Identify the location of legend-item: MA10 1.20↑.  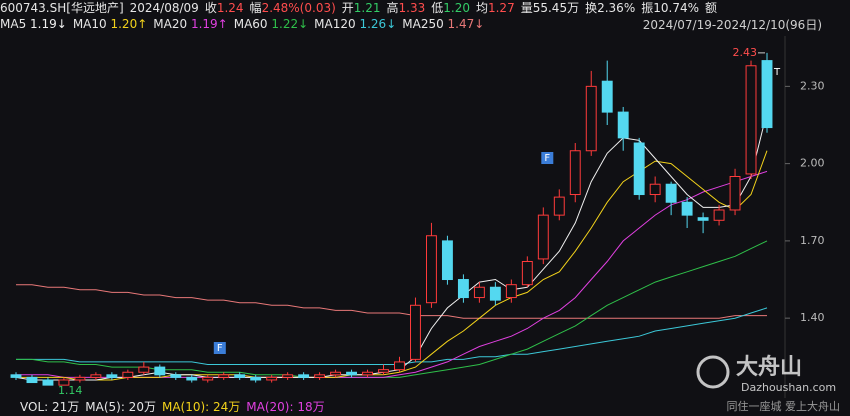
(110, 24).